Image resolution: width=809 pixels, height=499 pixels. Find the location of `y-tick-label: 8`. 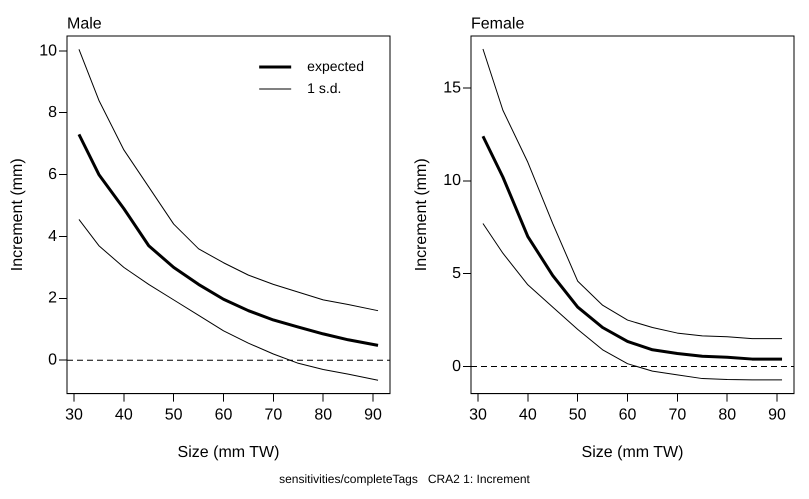

y-tick-label: 8 is located at coordinates (53, 113).